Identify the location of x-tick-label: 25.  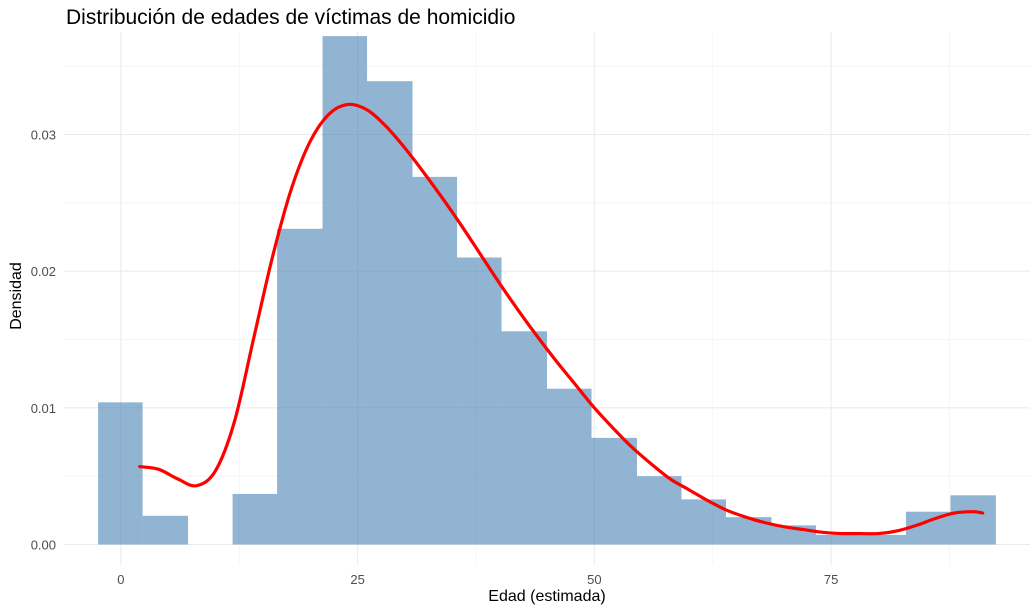
(357, 579).